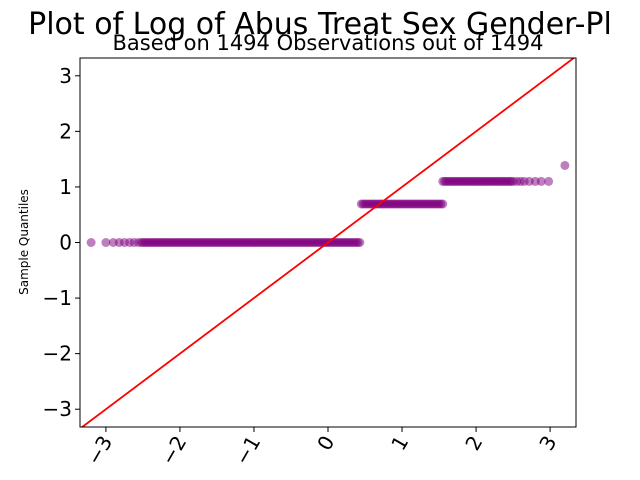  Describe the element at coordinates (248, 451) in the screenshot. I see `x-tick-label: −1` at that location.